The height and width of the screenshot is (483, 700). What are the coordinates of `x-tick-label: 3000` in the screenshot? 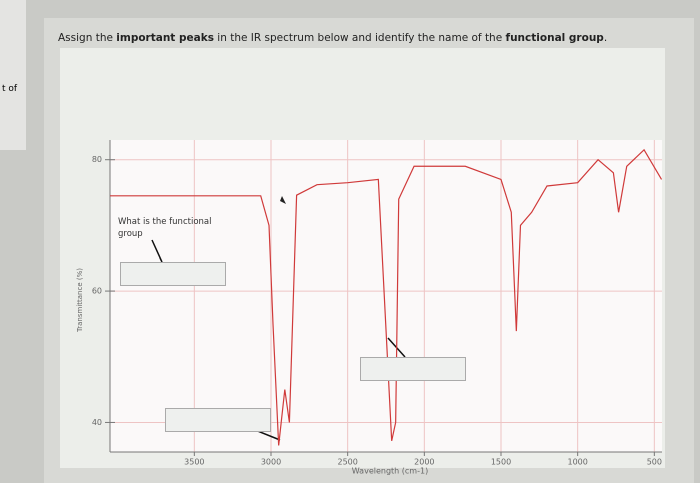 It's located at (271, 462).